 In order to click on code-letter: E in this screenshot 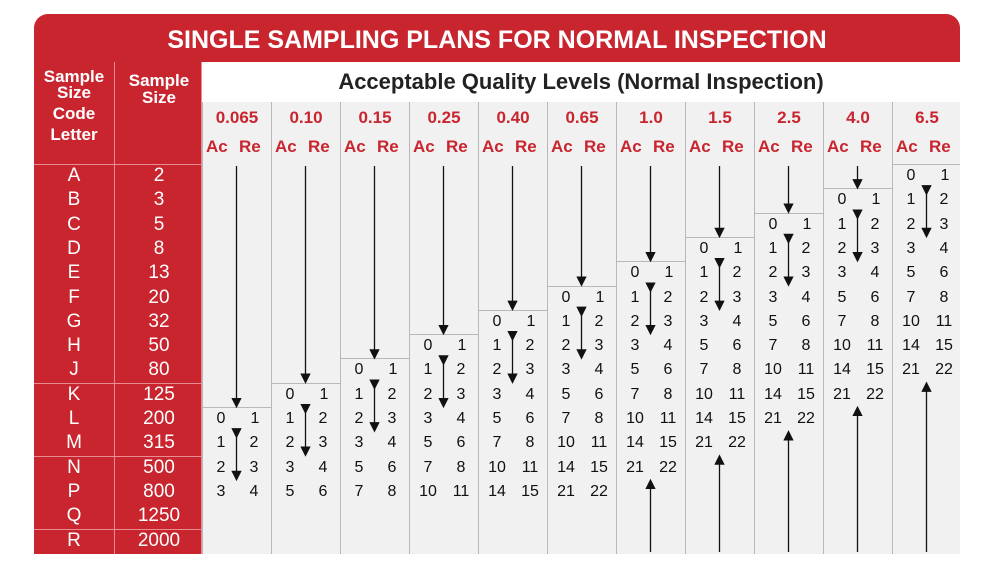, I will do `click(74, 273)`.